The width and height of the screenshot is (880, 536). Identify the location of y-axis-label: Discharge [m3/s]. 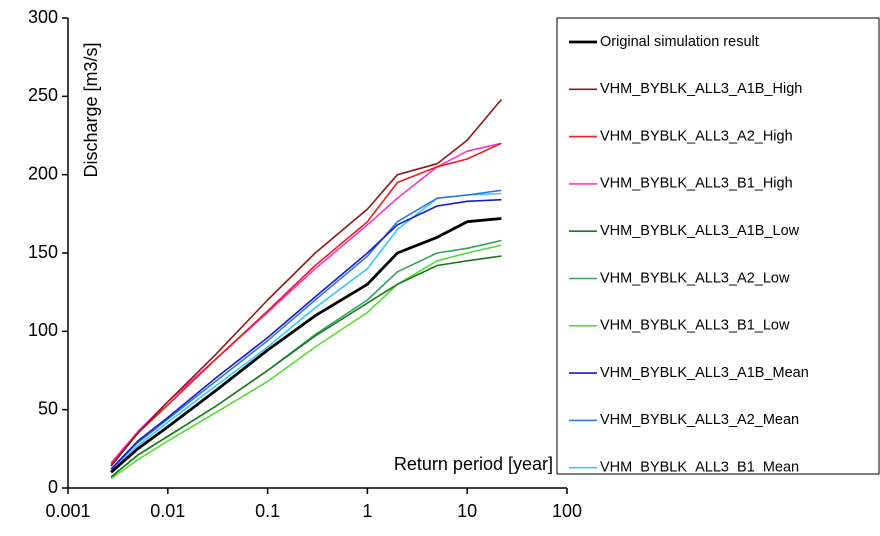
(91, 109).